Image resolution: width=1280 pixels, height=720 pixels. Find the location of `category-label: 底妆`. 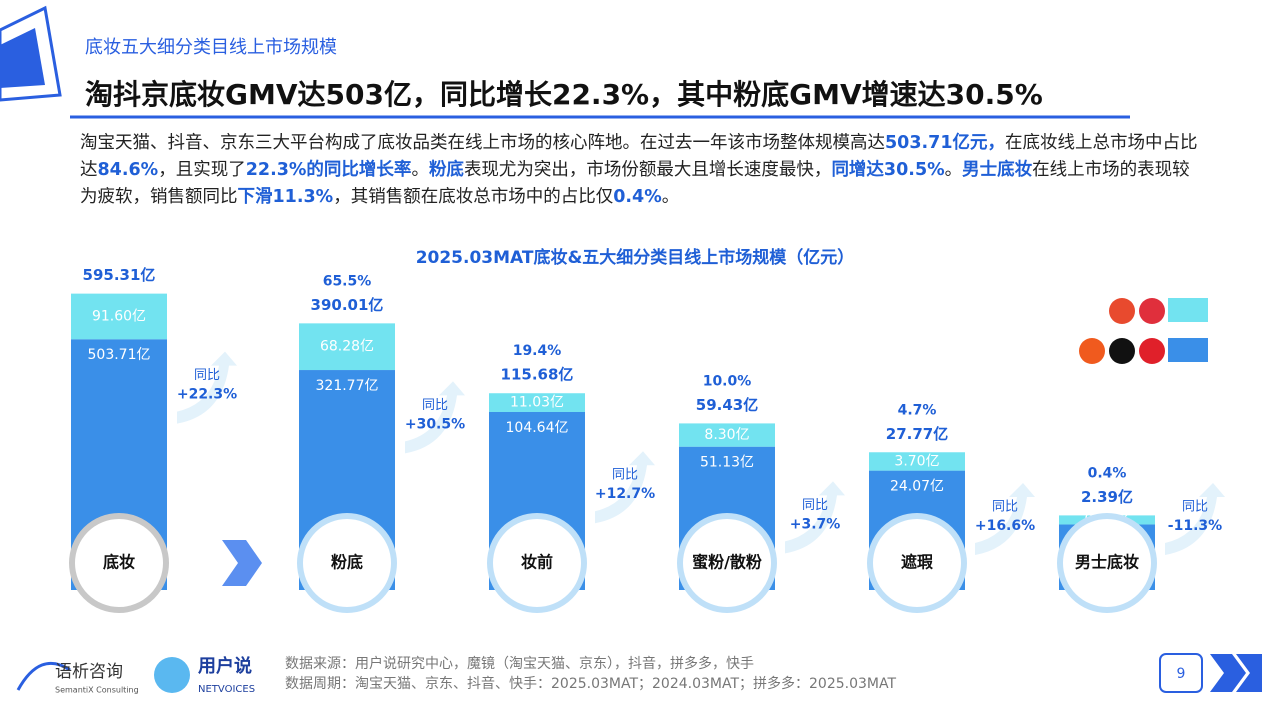

category-label: 底妆 is located at coordinates (119, 562).